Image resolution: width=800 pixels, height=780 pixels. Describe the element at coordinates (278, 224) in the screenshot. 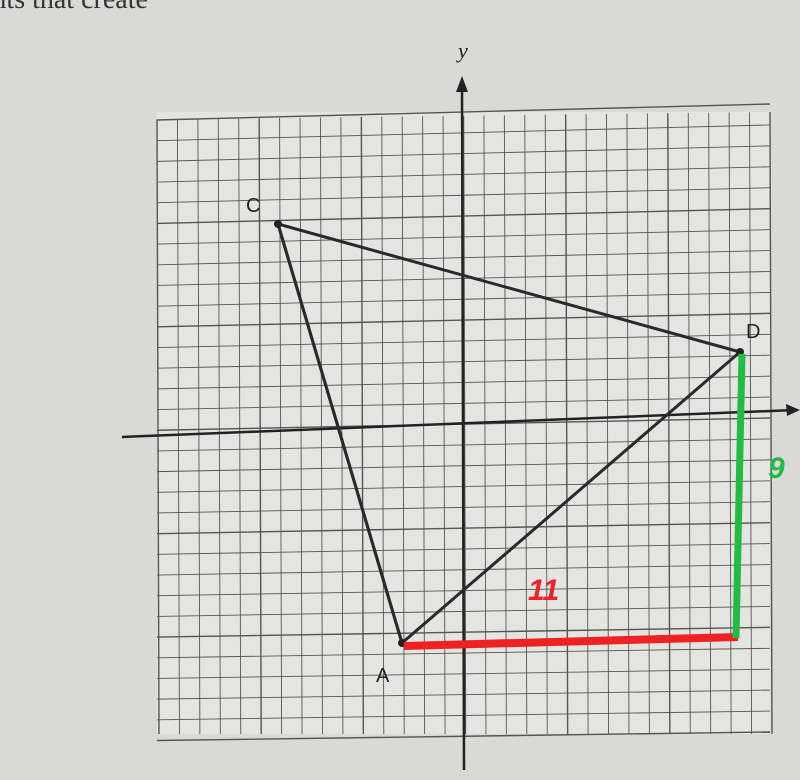

I see `vertex` at that location.